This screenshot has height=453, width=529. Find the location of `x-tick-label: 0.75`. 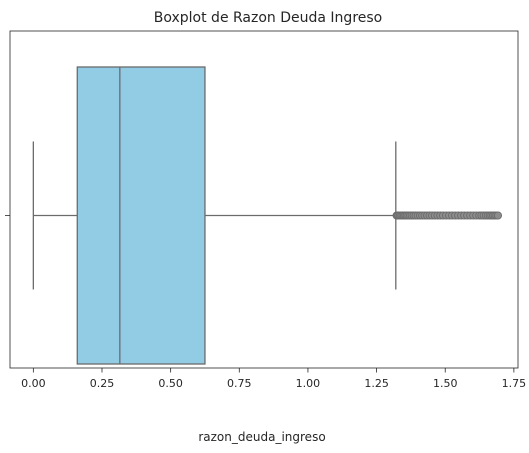

x-tick-label: 0.75 is located at coordinates (239, 383).